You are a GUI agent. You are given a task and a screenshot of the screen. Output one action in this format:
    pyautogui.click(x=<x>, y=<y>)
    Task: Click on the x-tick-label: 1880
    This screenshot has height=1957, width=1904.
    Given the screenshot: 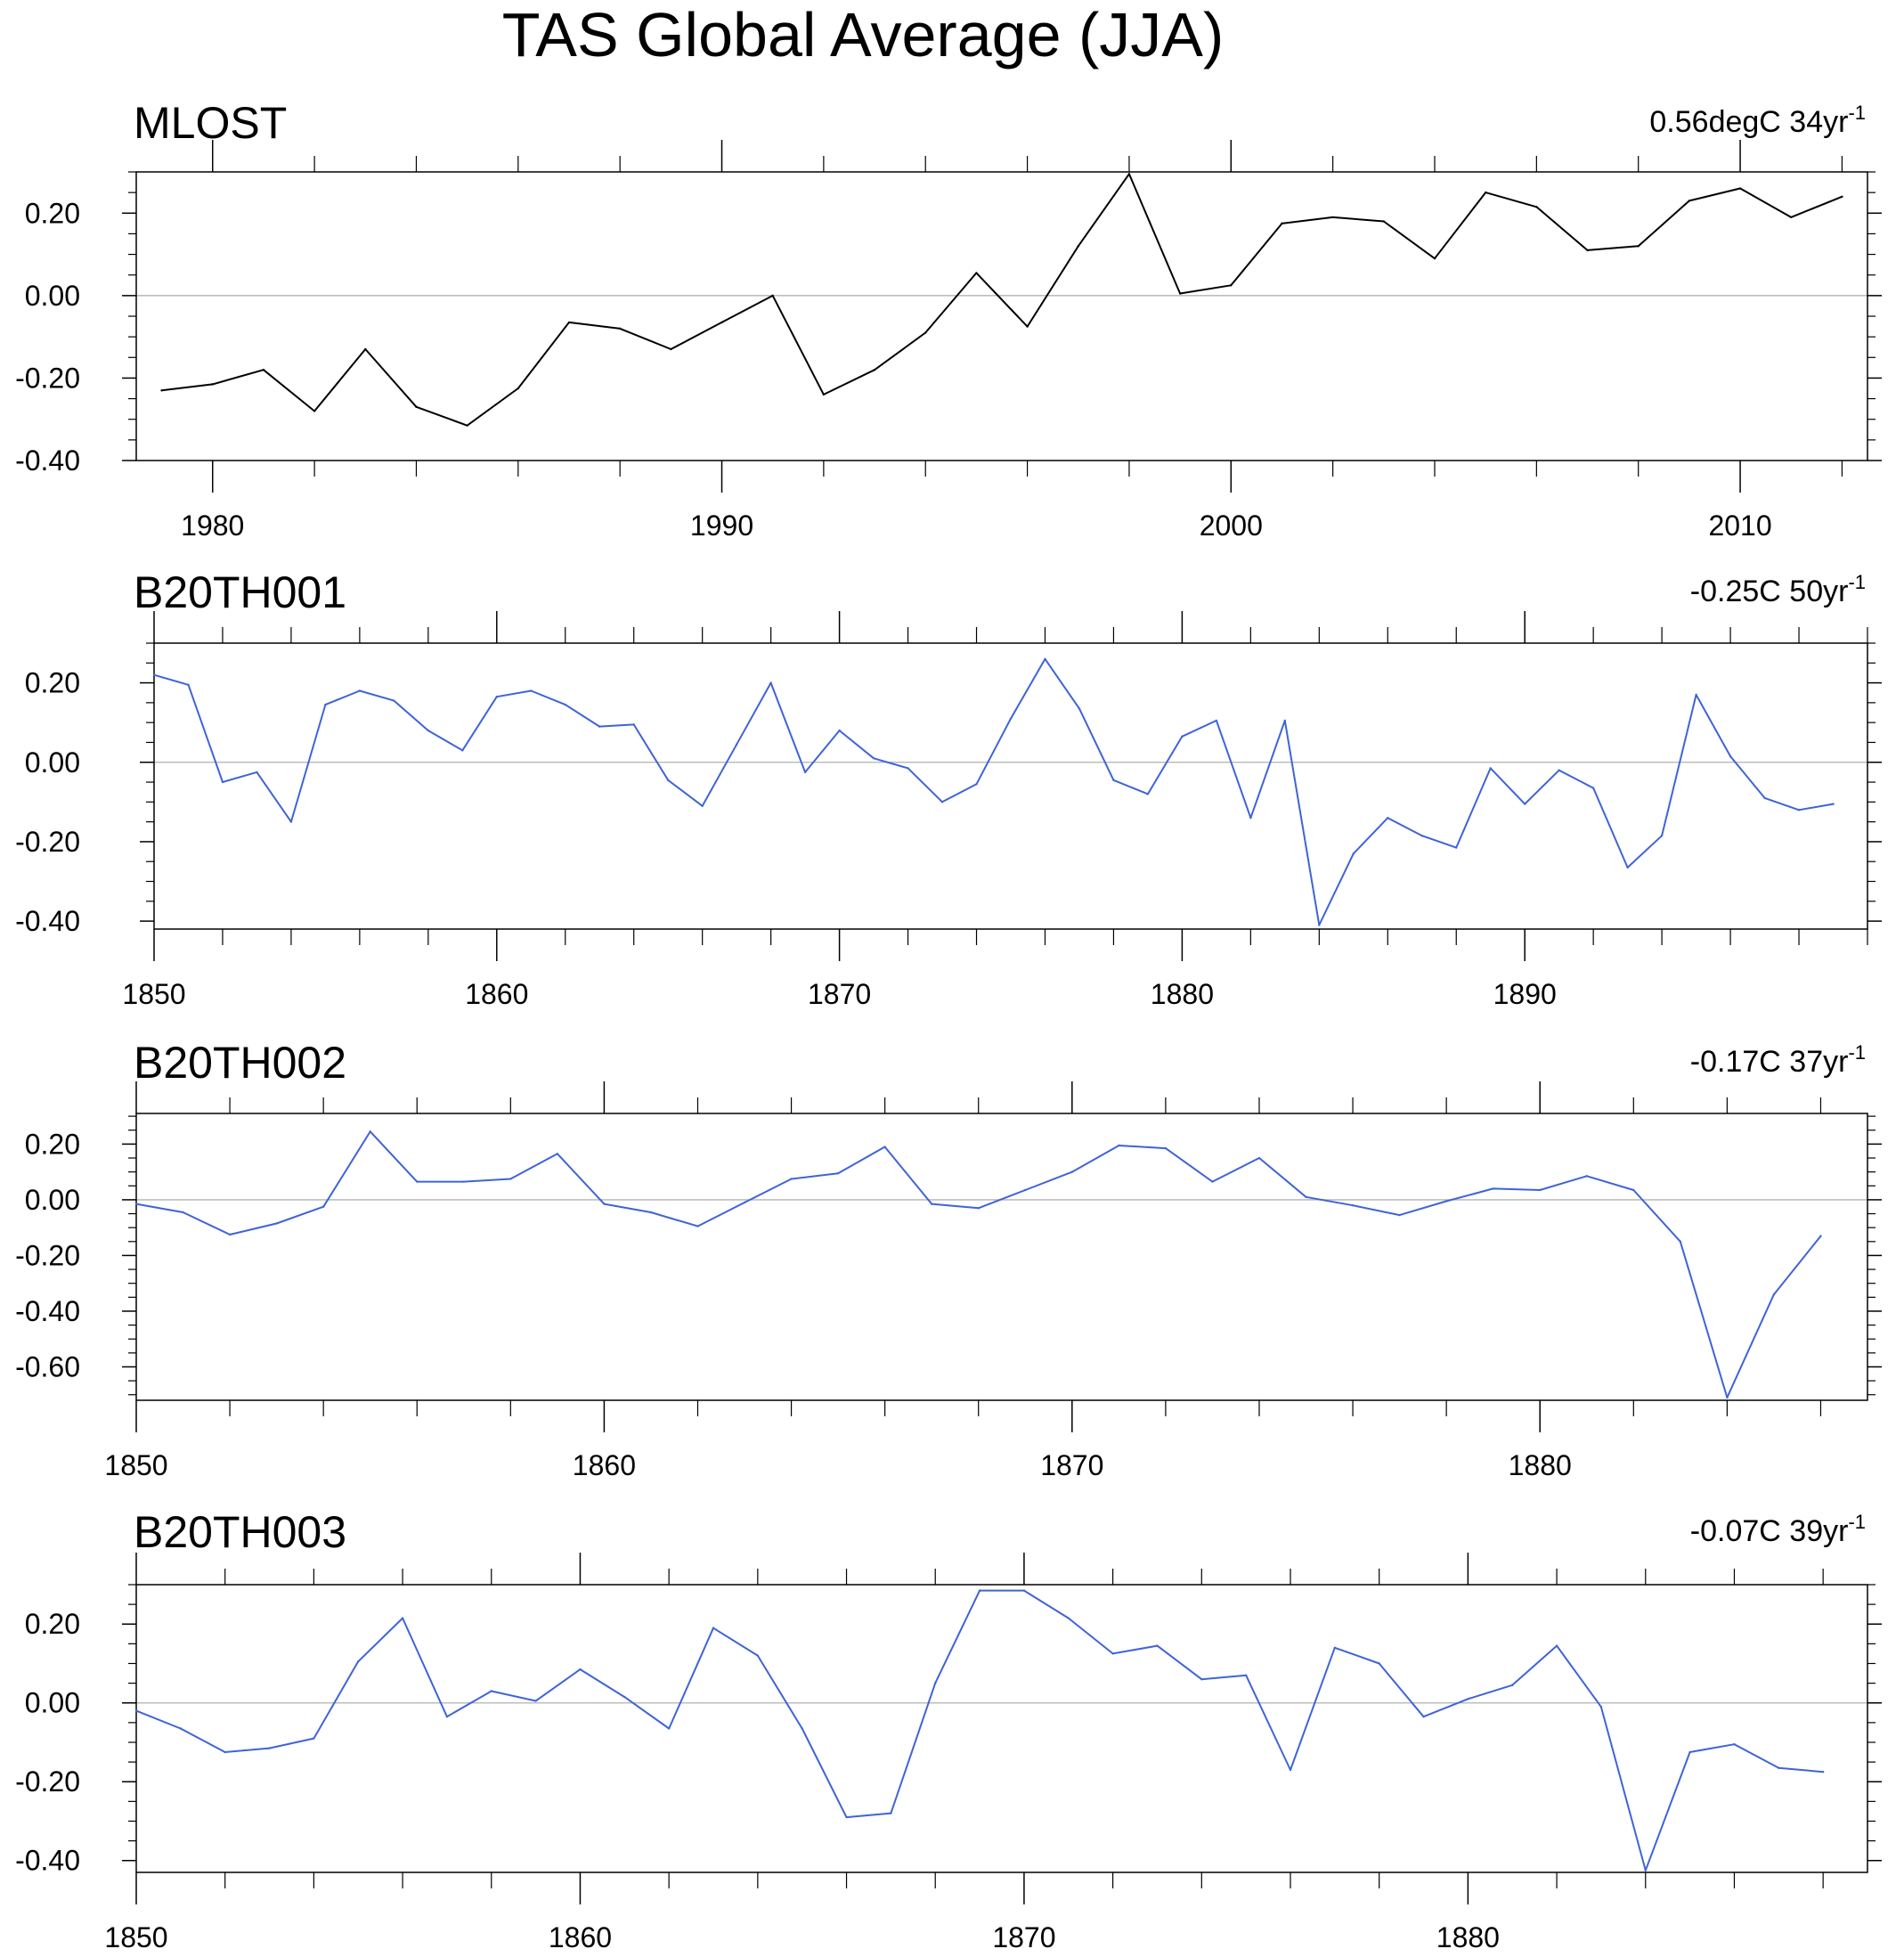 What is the action you would take?
    pyautogui.click(x=1182, y=994)
    